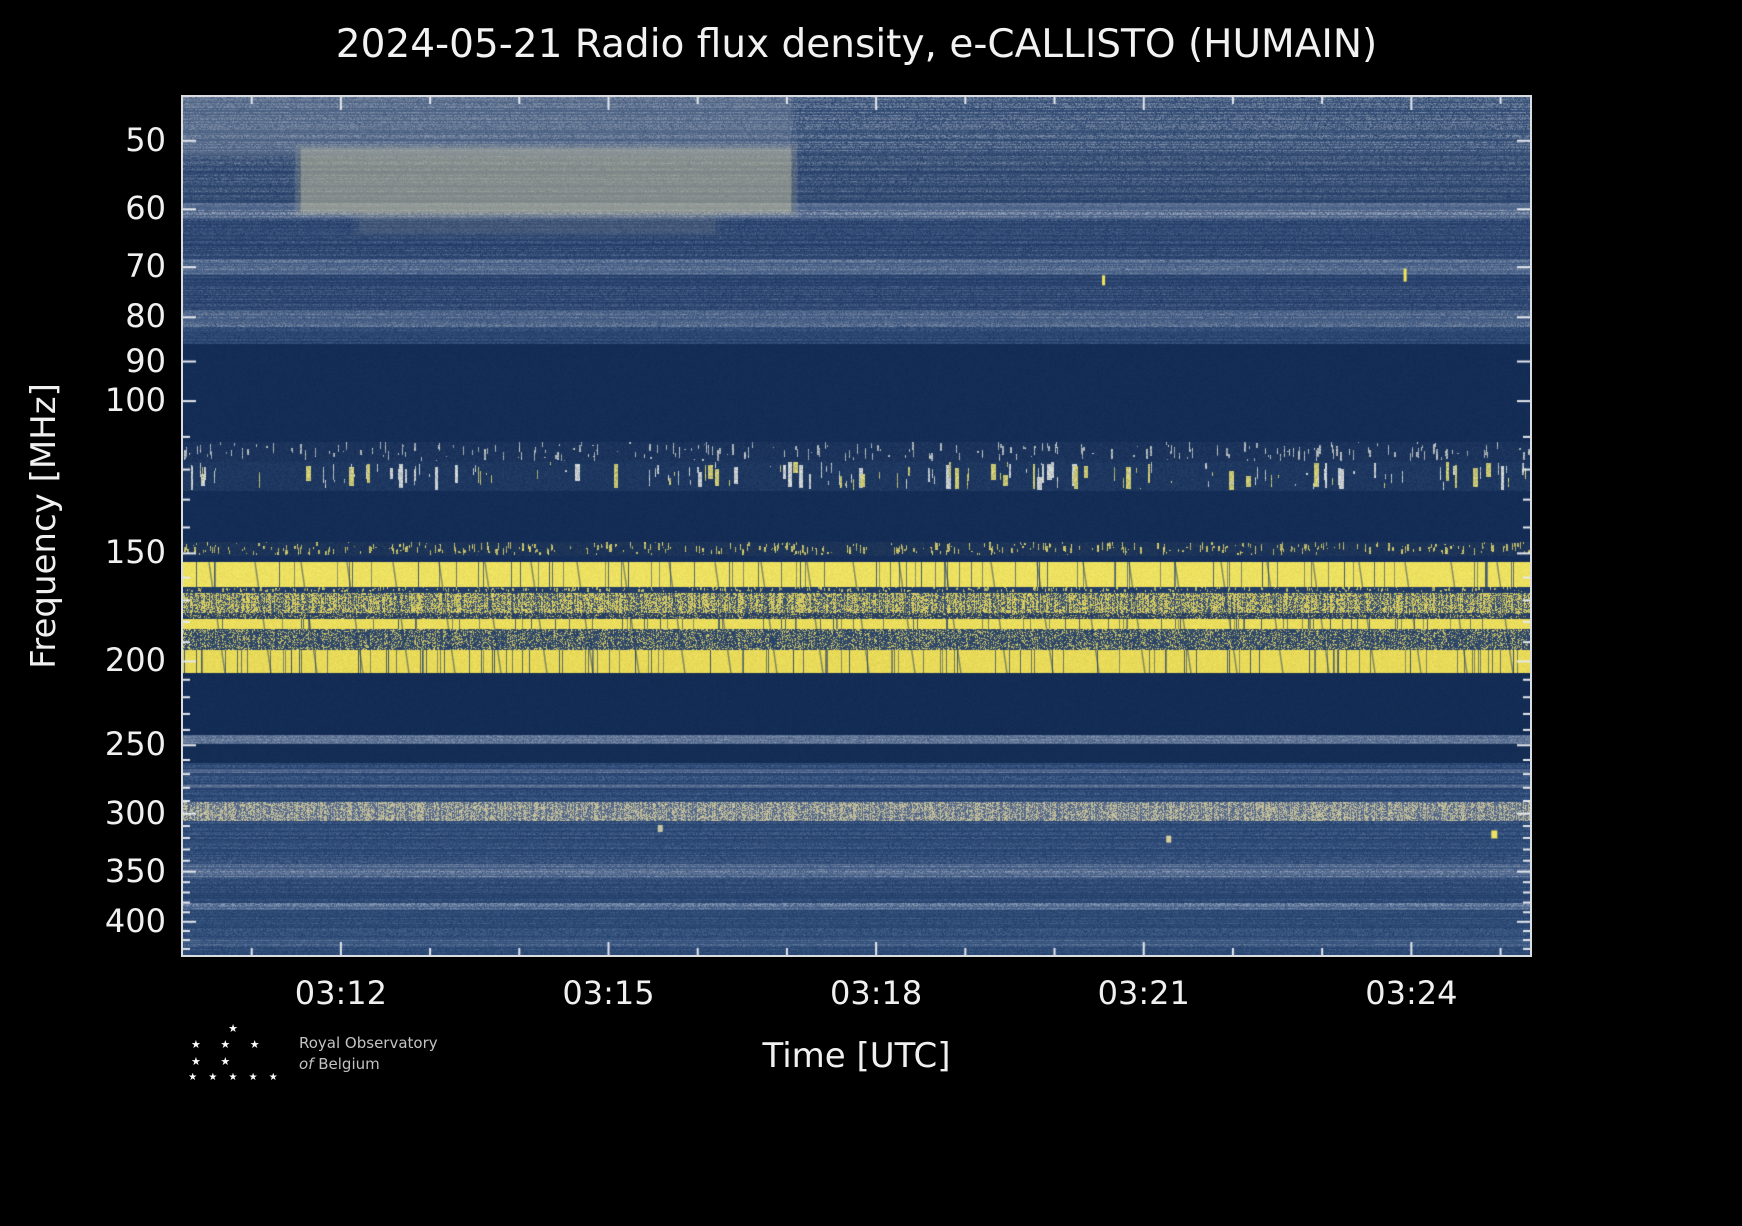 This screenshot has width=1742, height=1226. I want to click on x-tick-label: 03:12, so click(340, 993).